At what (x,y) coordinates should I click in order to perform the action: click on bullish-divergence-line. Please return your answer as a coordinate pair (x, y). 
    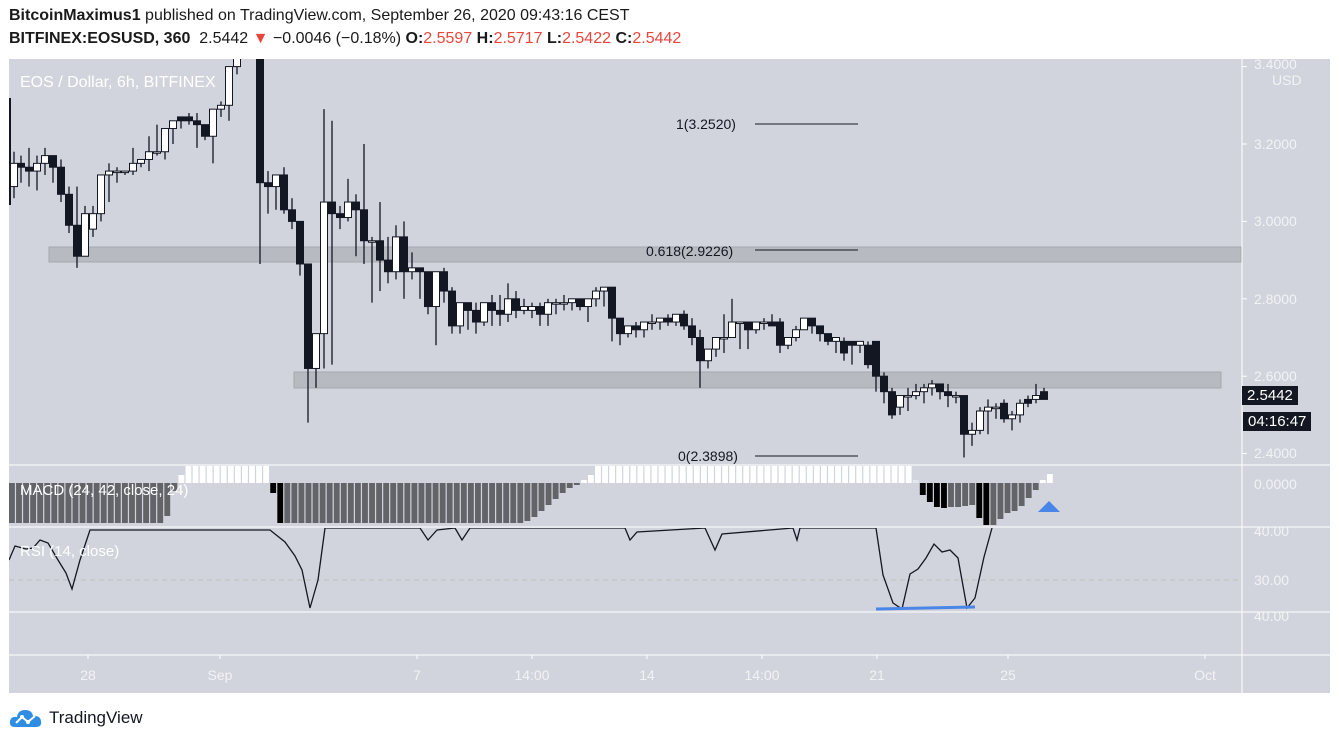
    Looking at the image, I should click on (925, 608).